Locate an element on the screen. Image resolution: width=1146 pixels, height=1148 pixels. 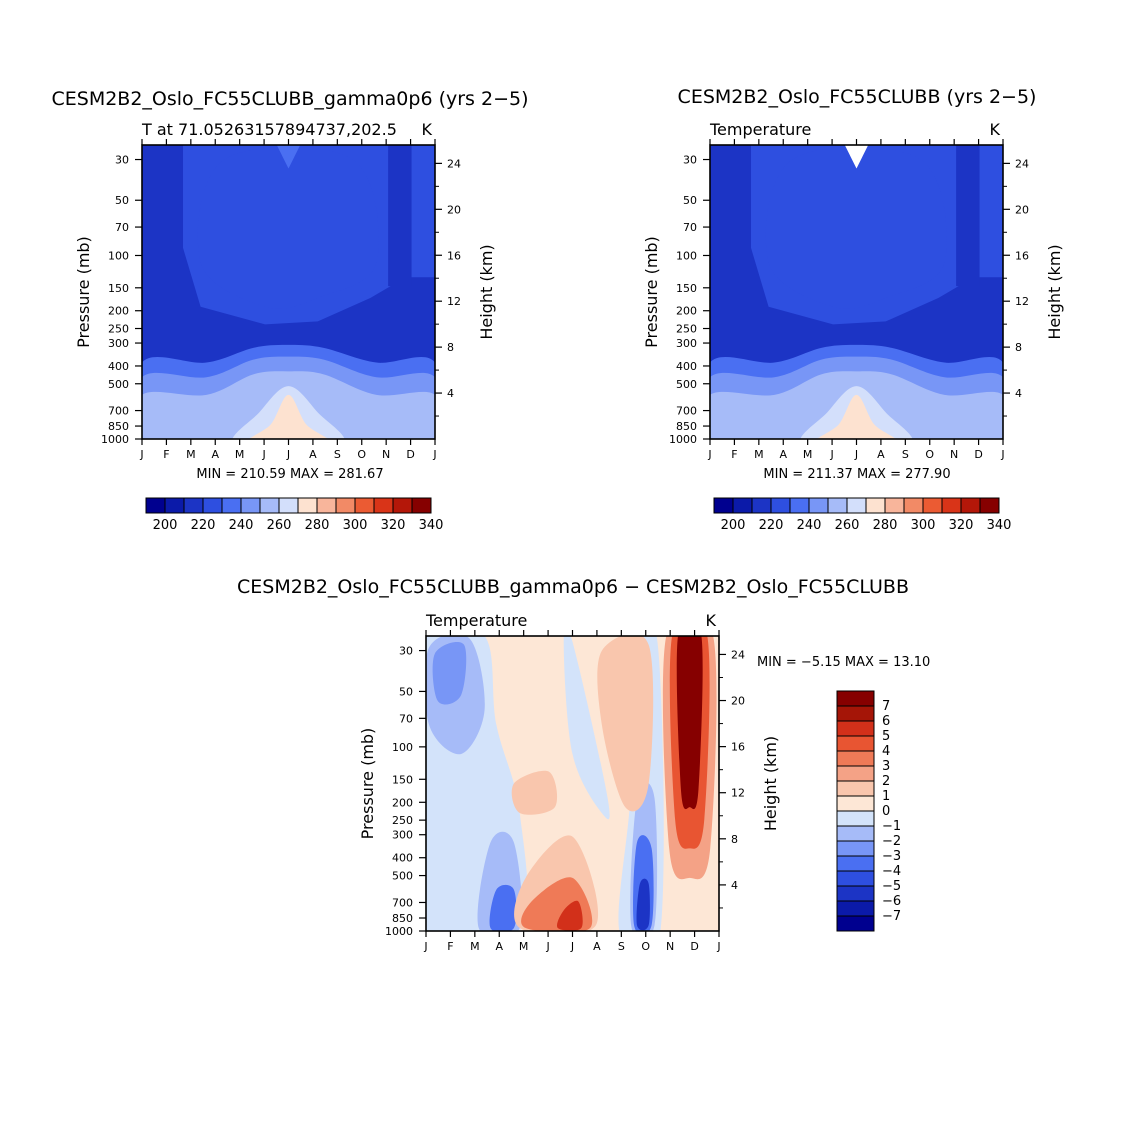
y-right-tick-label-1-4: 20 is located at coordinates (1022, 209).